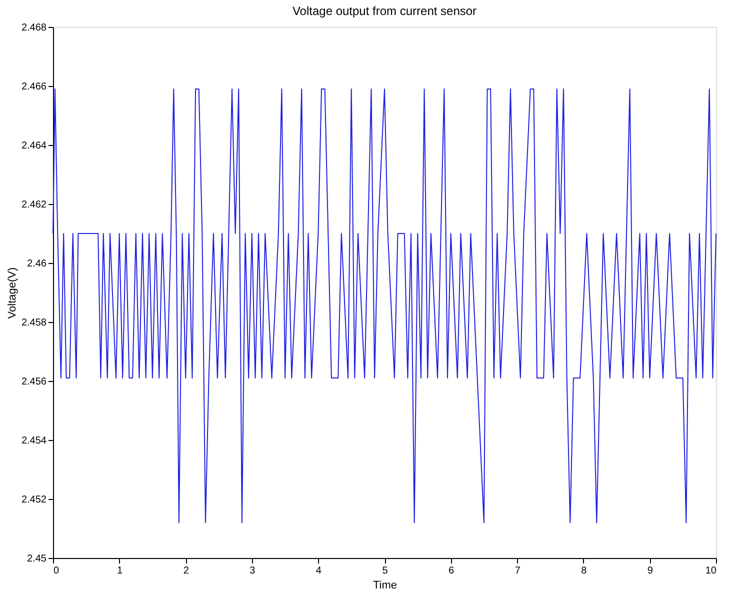 The width and height of the screenshot is (744, 608). I want to click on y-tick-label: 2.454, so click(34, 441).